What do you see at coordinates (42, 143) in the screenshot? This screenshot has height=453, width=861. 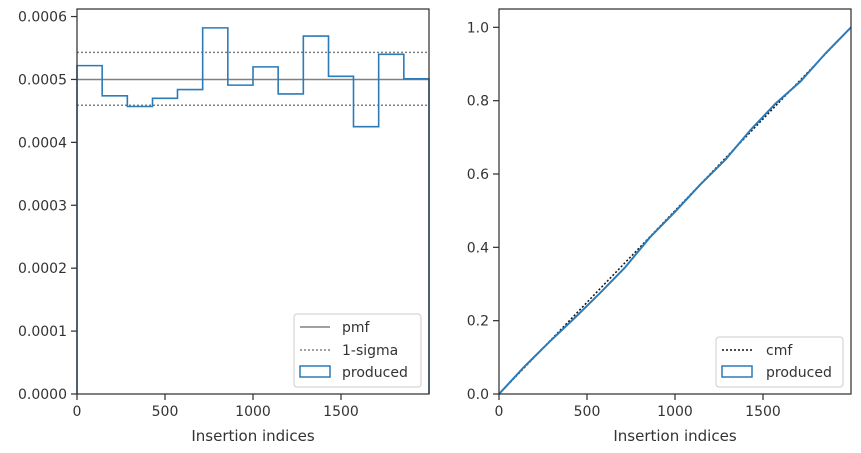 I see `y-tick-label: 0.0004` at bounding box center [42, 143].